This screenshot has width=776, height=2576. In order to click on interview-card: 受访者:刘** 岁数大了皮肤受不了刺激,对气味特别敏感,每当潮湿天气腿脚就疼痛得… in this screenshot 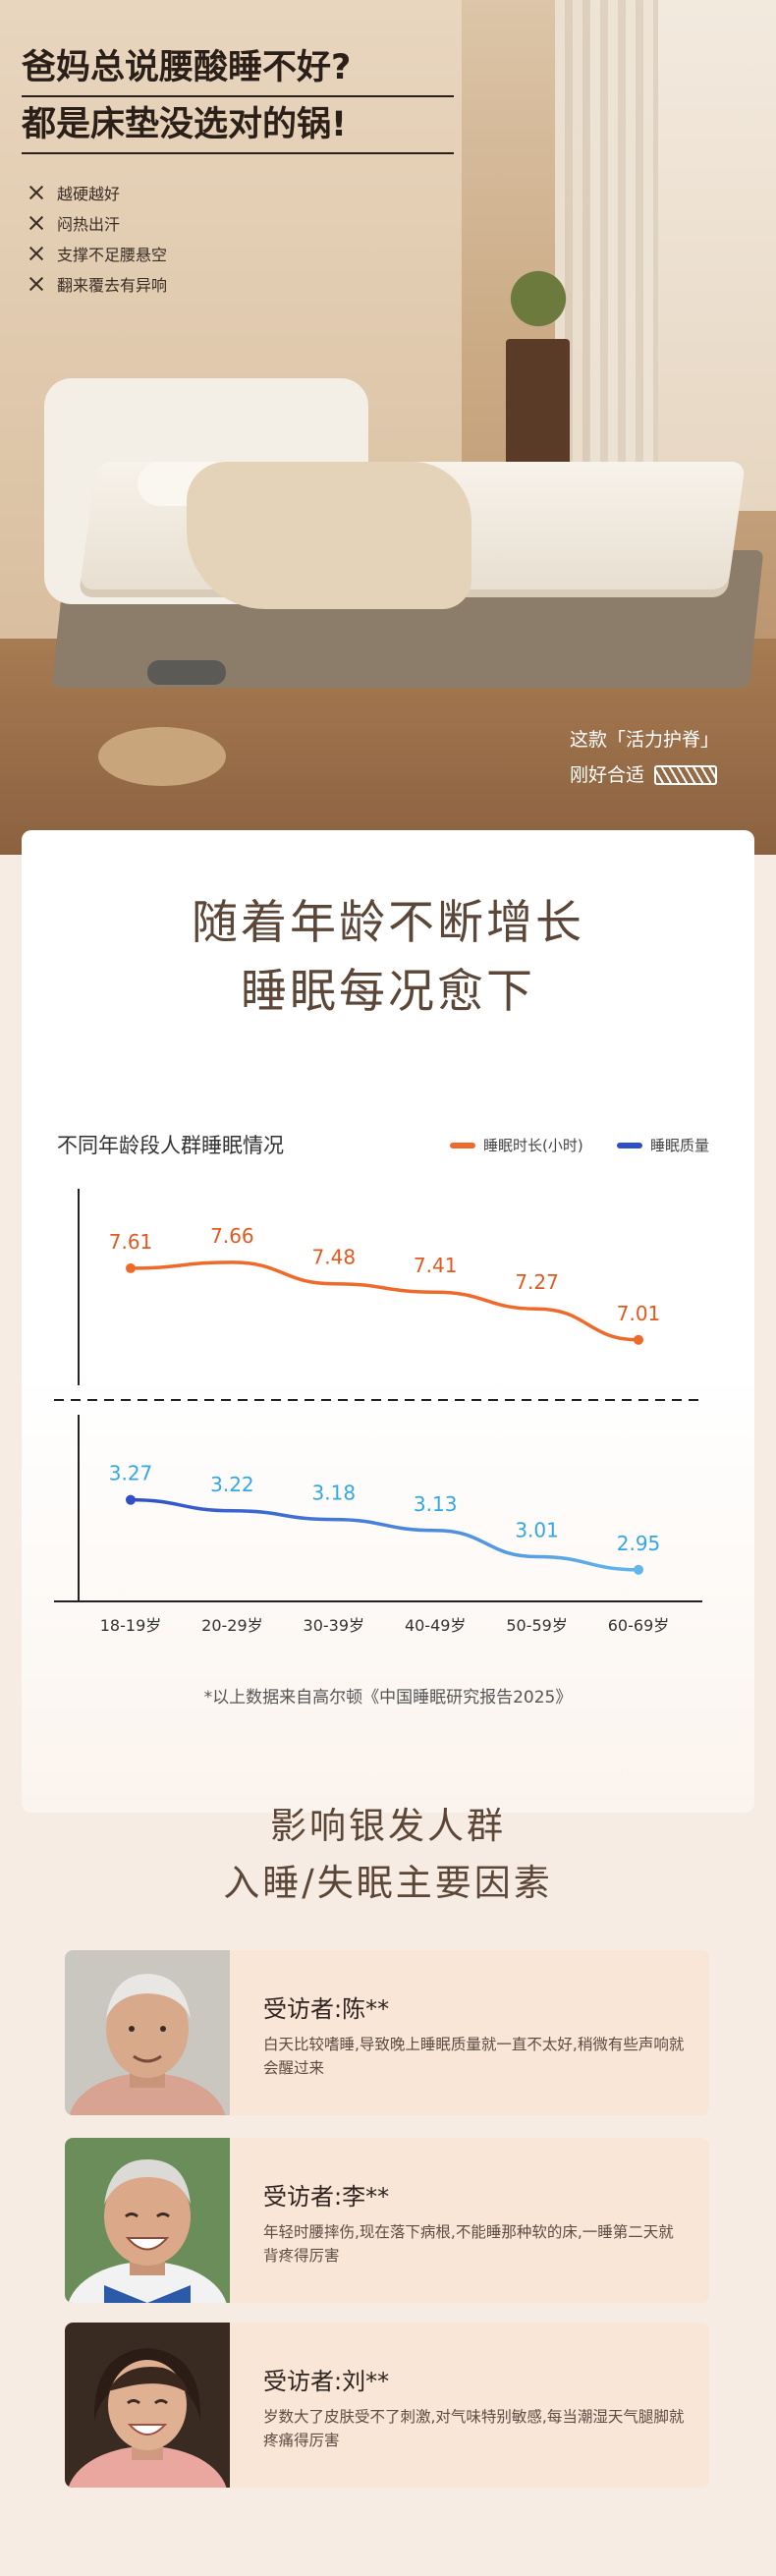, I will do `click(387, 2405)`.